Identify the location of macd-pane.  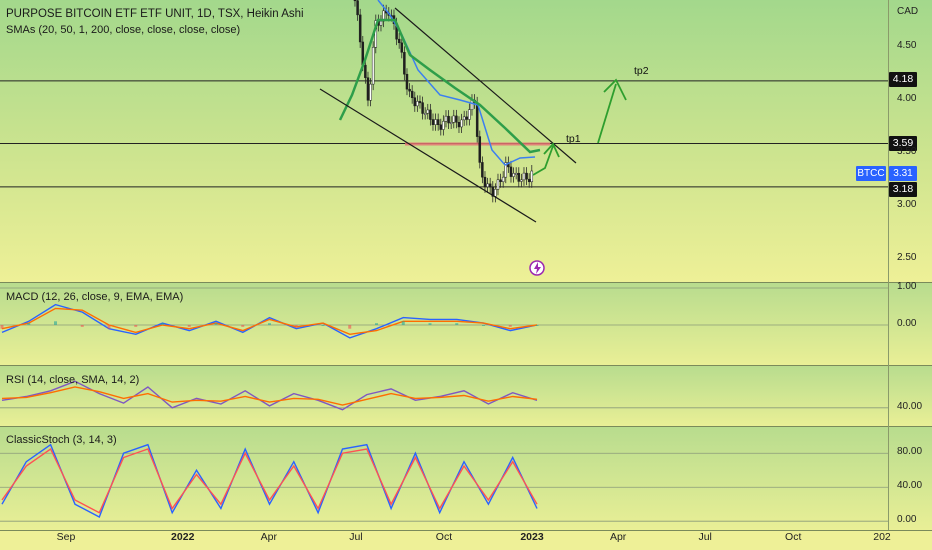
(444, 313).